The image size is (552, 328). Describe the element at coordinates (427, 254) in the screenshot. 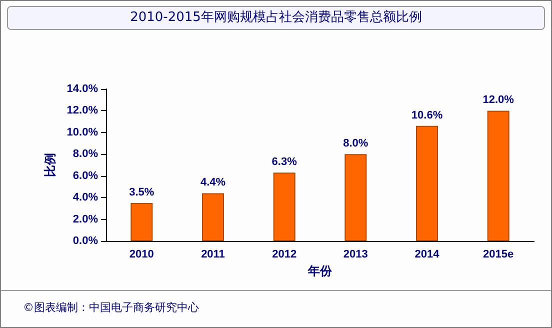

I see `x-tick-label: 2014` at that location.